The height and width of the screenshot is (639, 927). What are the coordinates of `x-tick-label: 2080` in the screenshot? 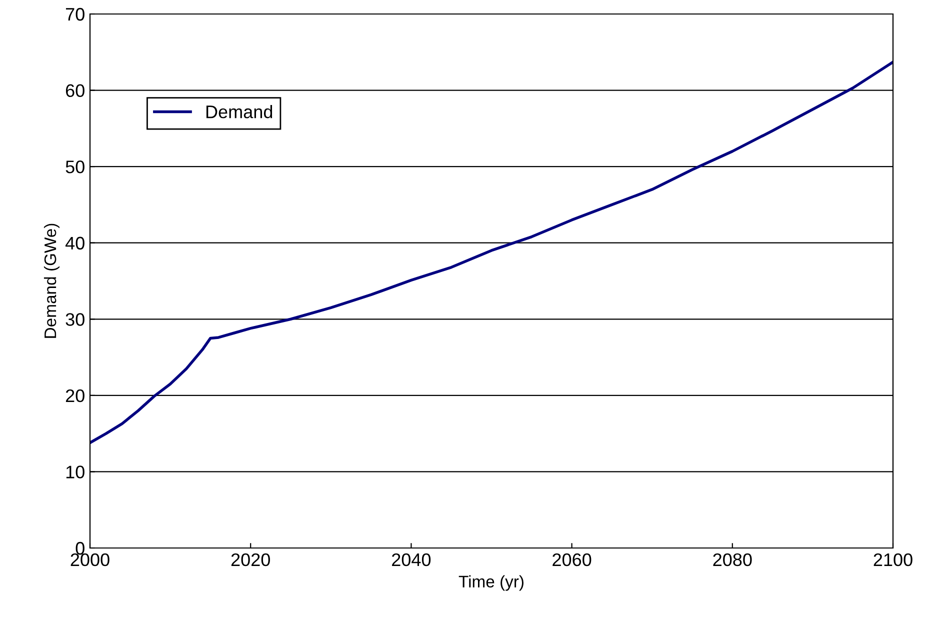 It's located at (732, 559).